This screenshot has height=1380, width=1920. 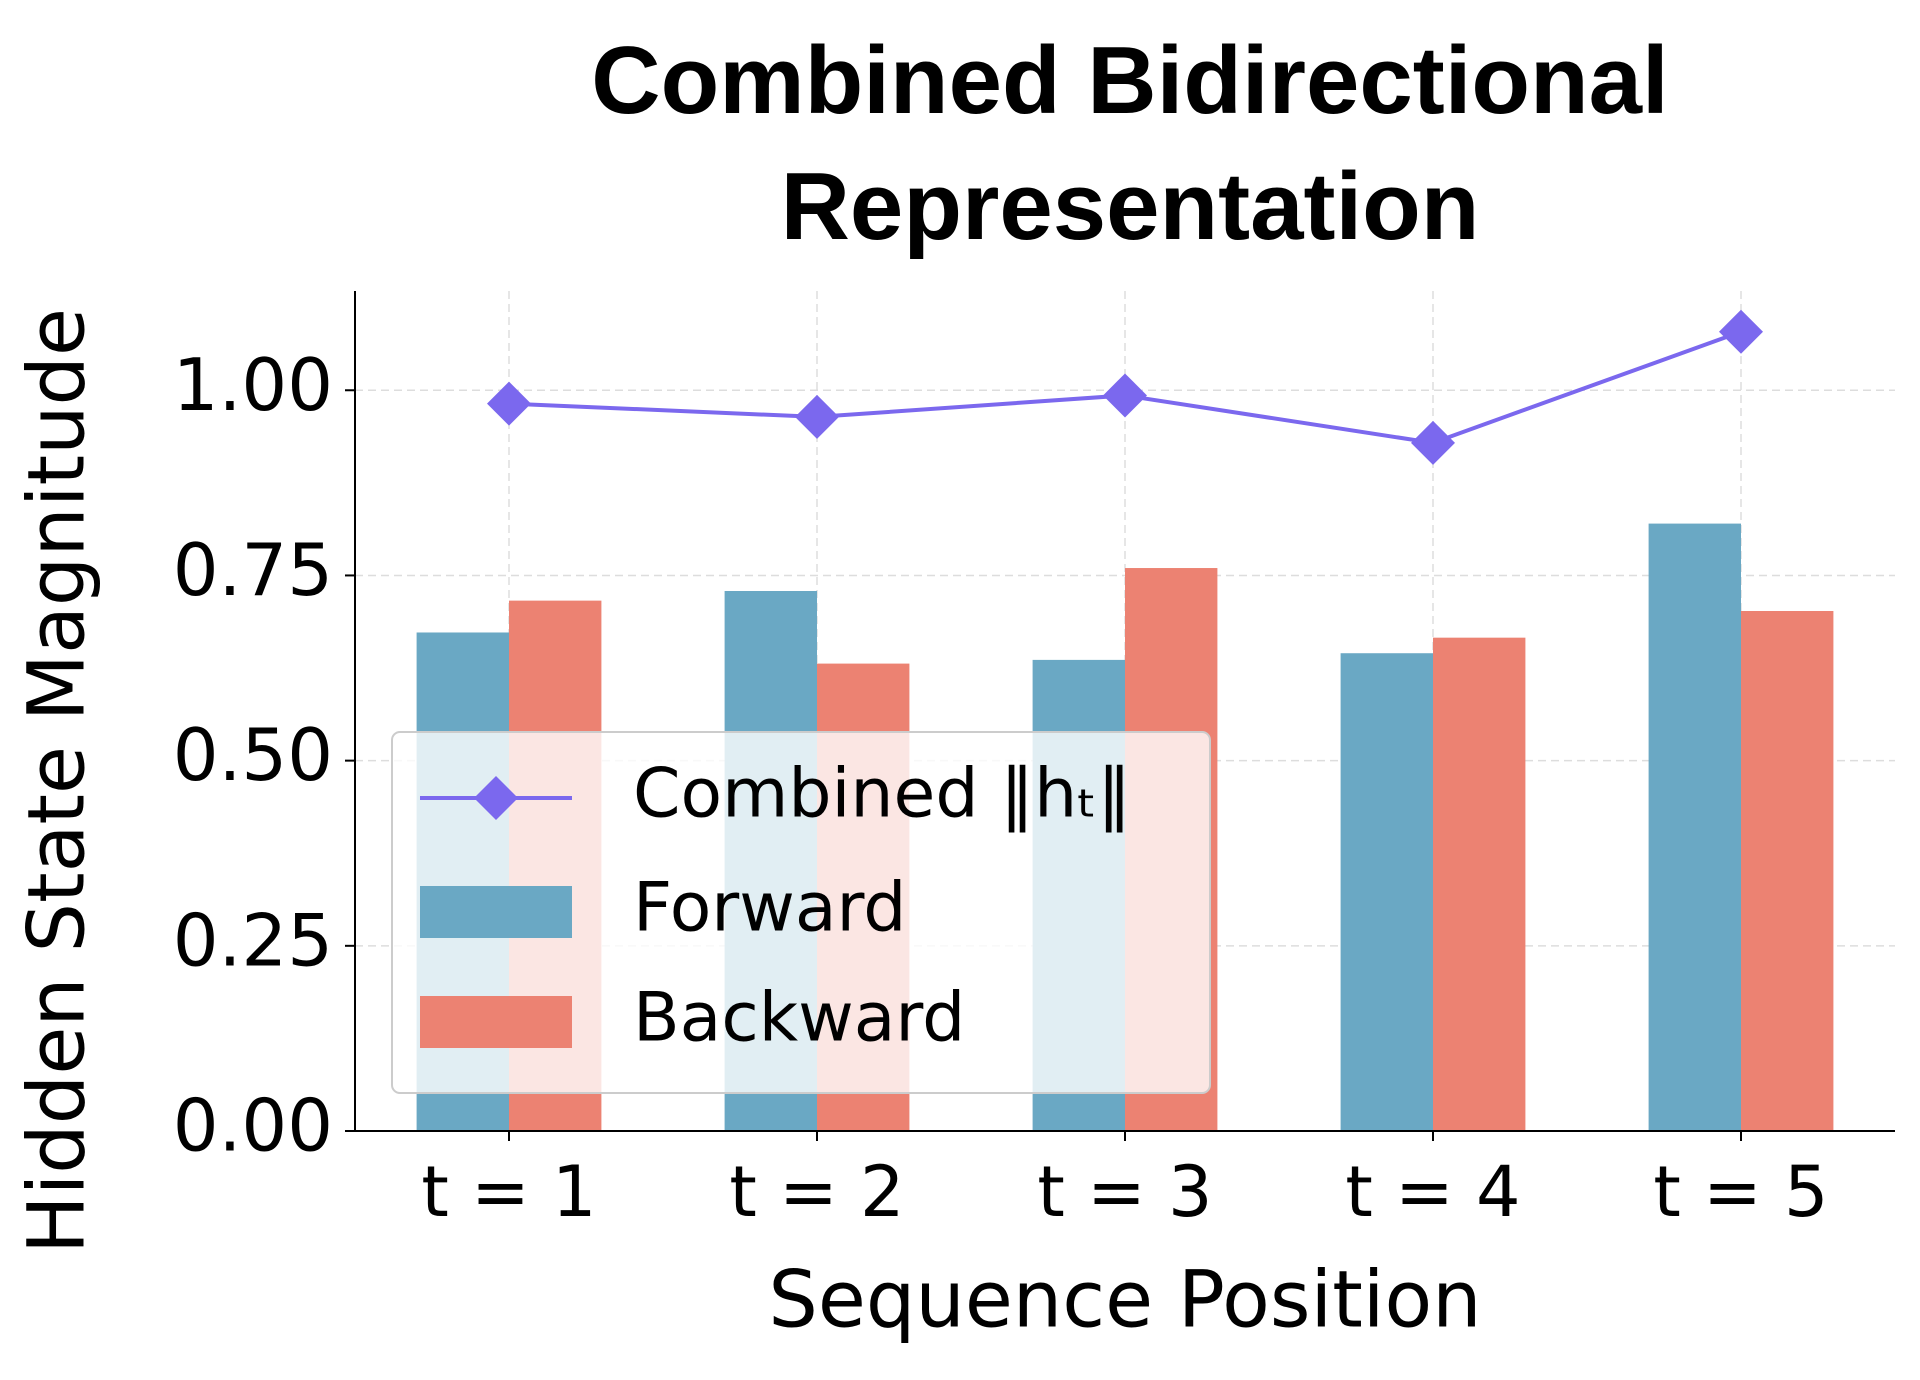 I want to click on x-tick-label: t = 5, so click(x=1740, y=1192).